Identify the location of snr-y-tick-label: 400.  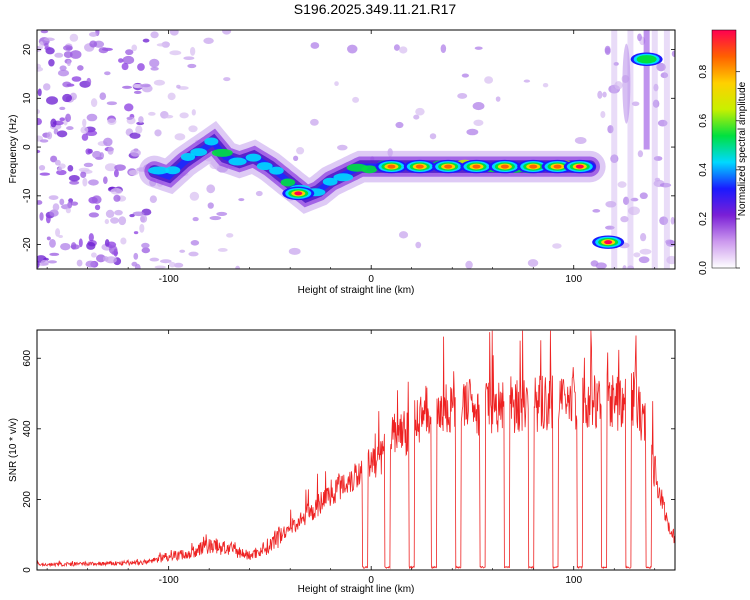
(27, 428).